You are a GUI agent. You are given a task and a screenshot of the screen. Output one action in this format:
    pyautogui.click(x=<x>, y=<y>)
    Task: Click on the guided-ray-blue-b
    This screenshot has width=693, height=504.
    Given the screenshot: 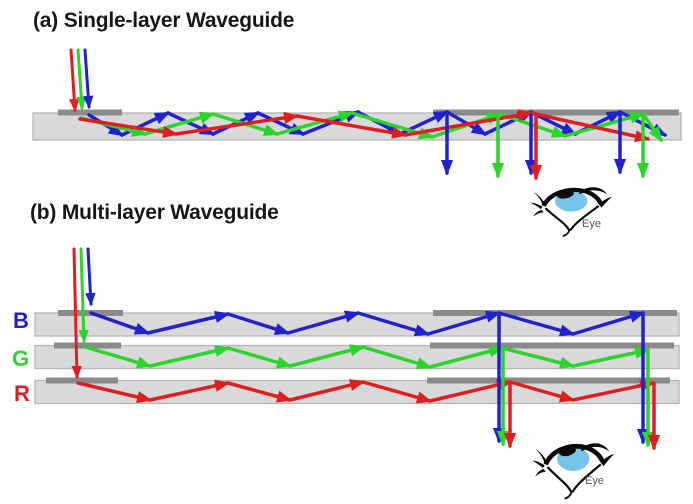 What is the action you would take?
    pyautogui.click(x=367, y=323)
    